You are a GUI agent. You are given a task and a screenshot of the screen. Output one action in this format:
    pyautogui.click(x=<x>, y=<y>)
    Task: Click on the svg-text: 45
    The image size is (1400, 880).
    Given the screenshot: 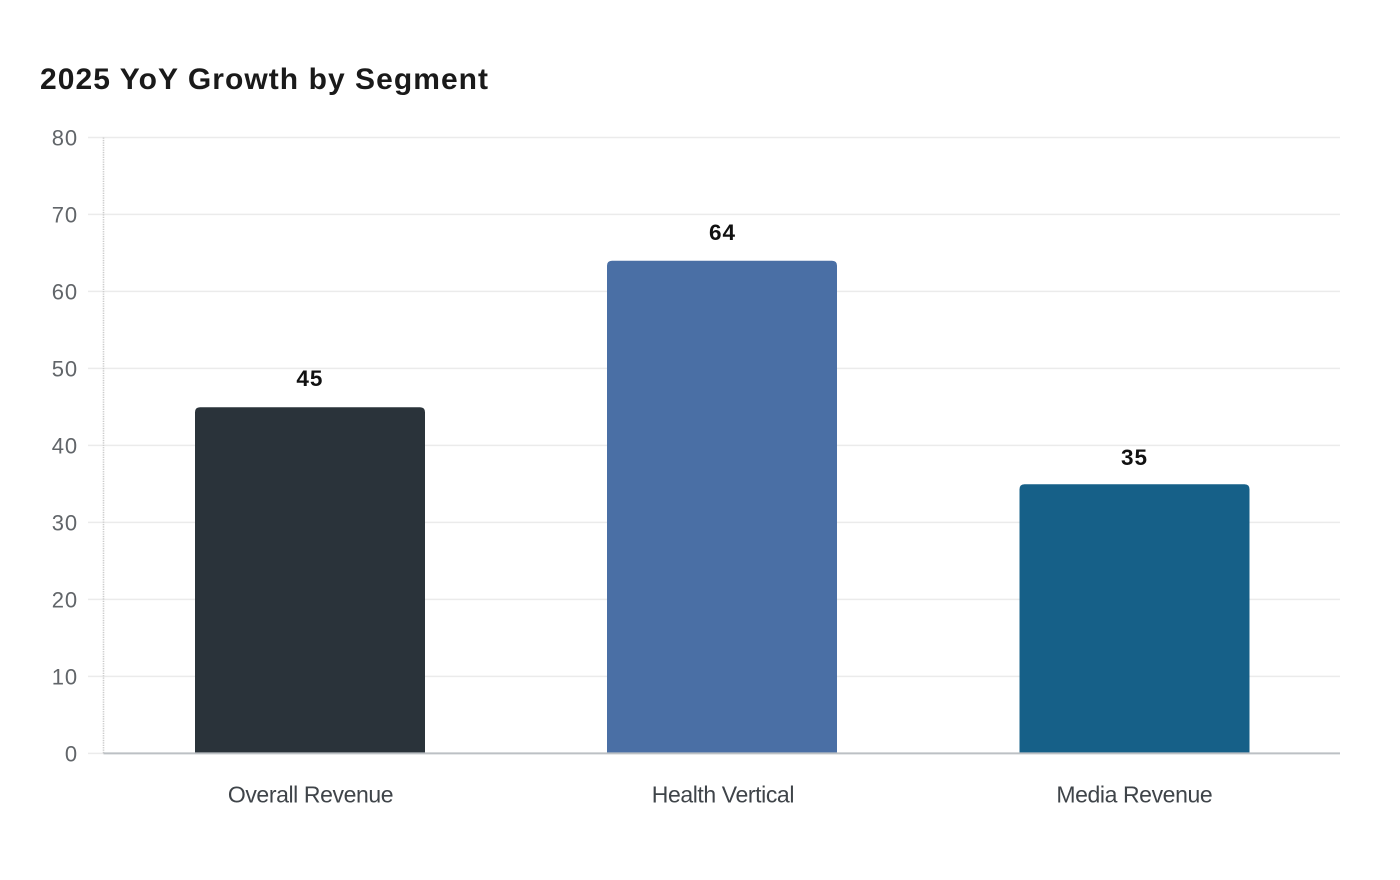 What is the action you would take?
    pyautogui.click(x=309, y=378)
    